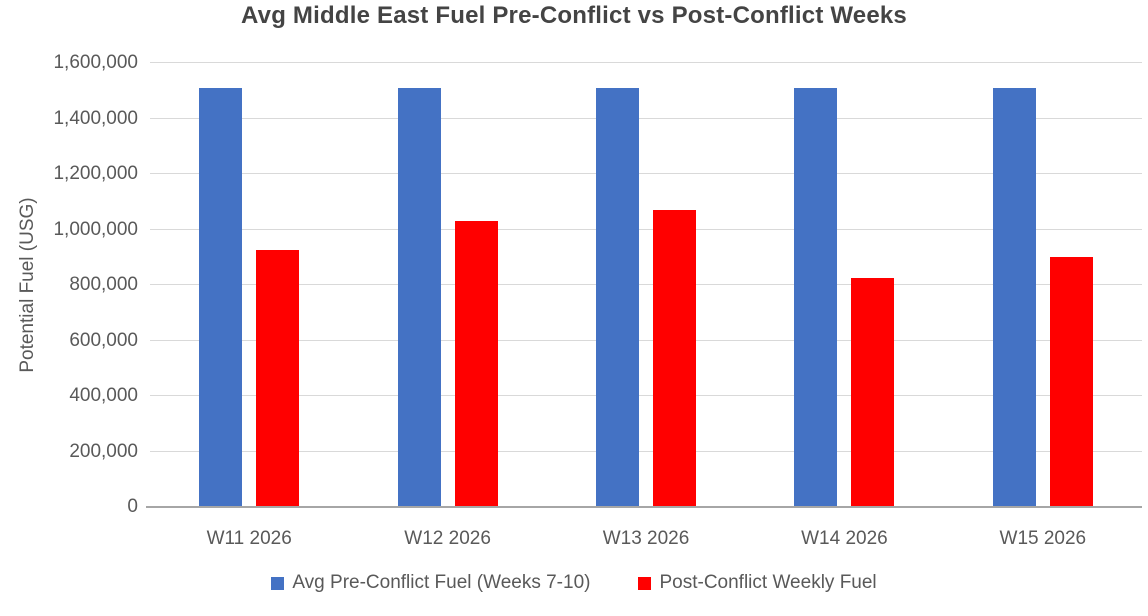 This screenshot has height=616, width=1148. Describe the element at coordinates (103, 284) in the screenshot. I see `y-tick-label-800000: 800,000` at that location.